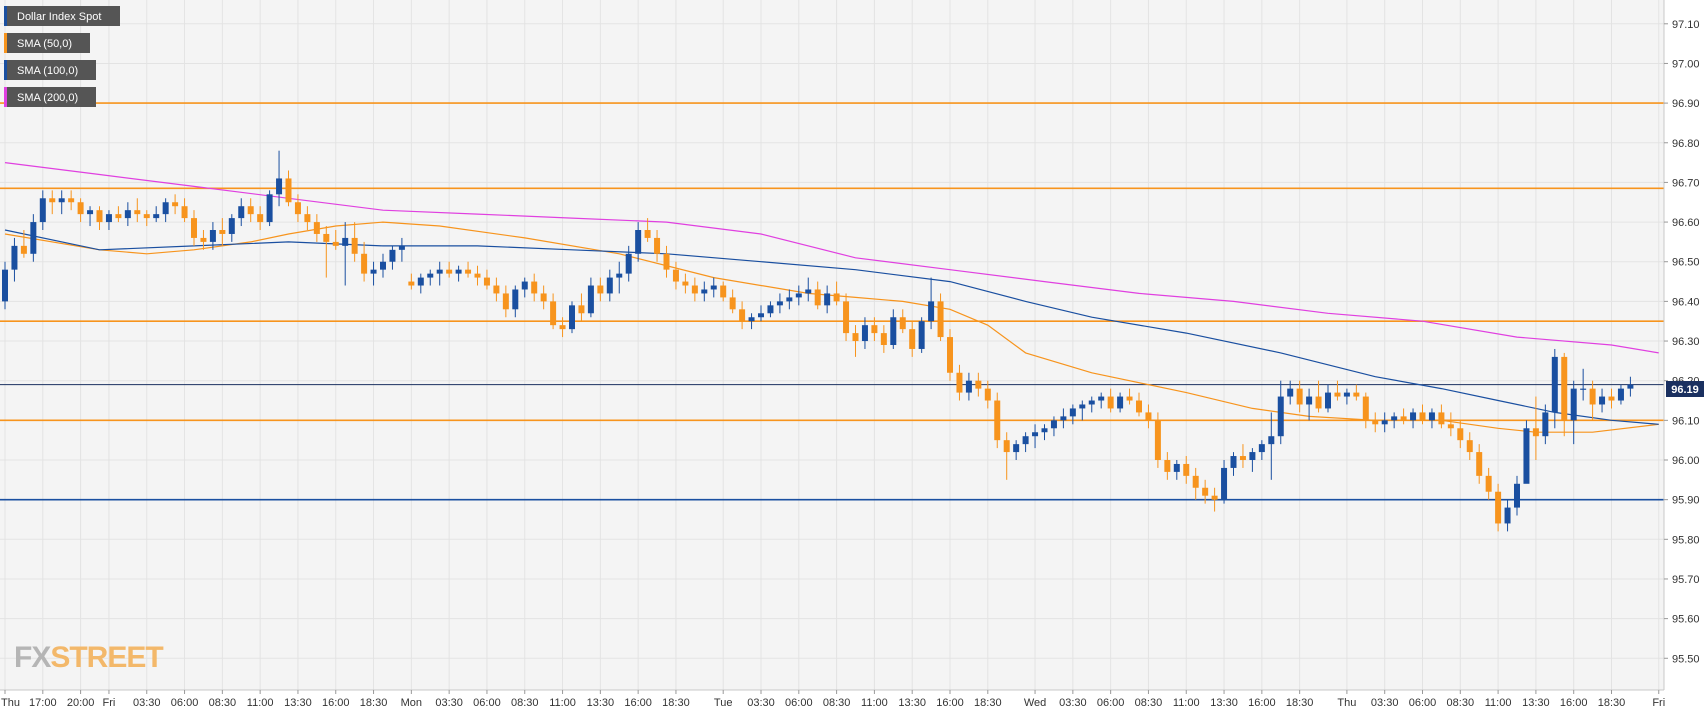 The height and width of the screenshot is (717, 1707). I want to click on y-tick-label: 95.50, so click(1686, 659).